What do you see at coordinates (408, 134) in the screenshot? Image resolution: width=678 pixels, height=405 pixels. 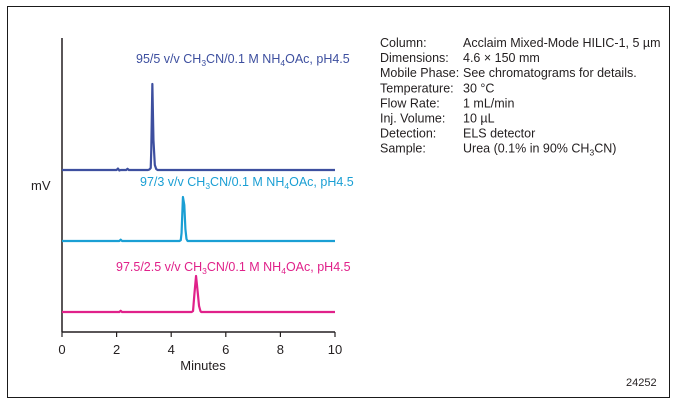 I see `condition-label: Detection:` at bounding box center [408, 134].